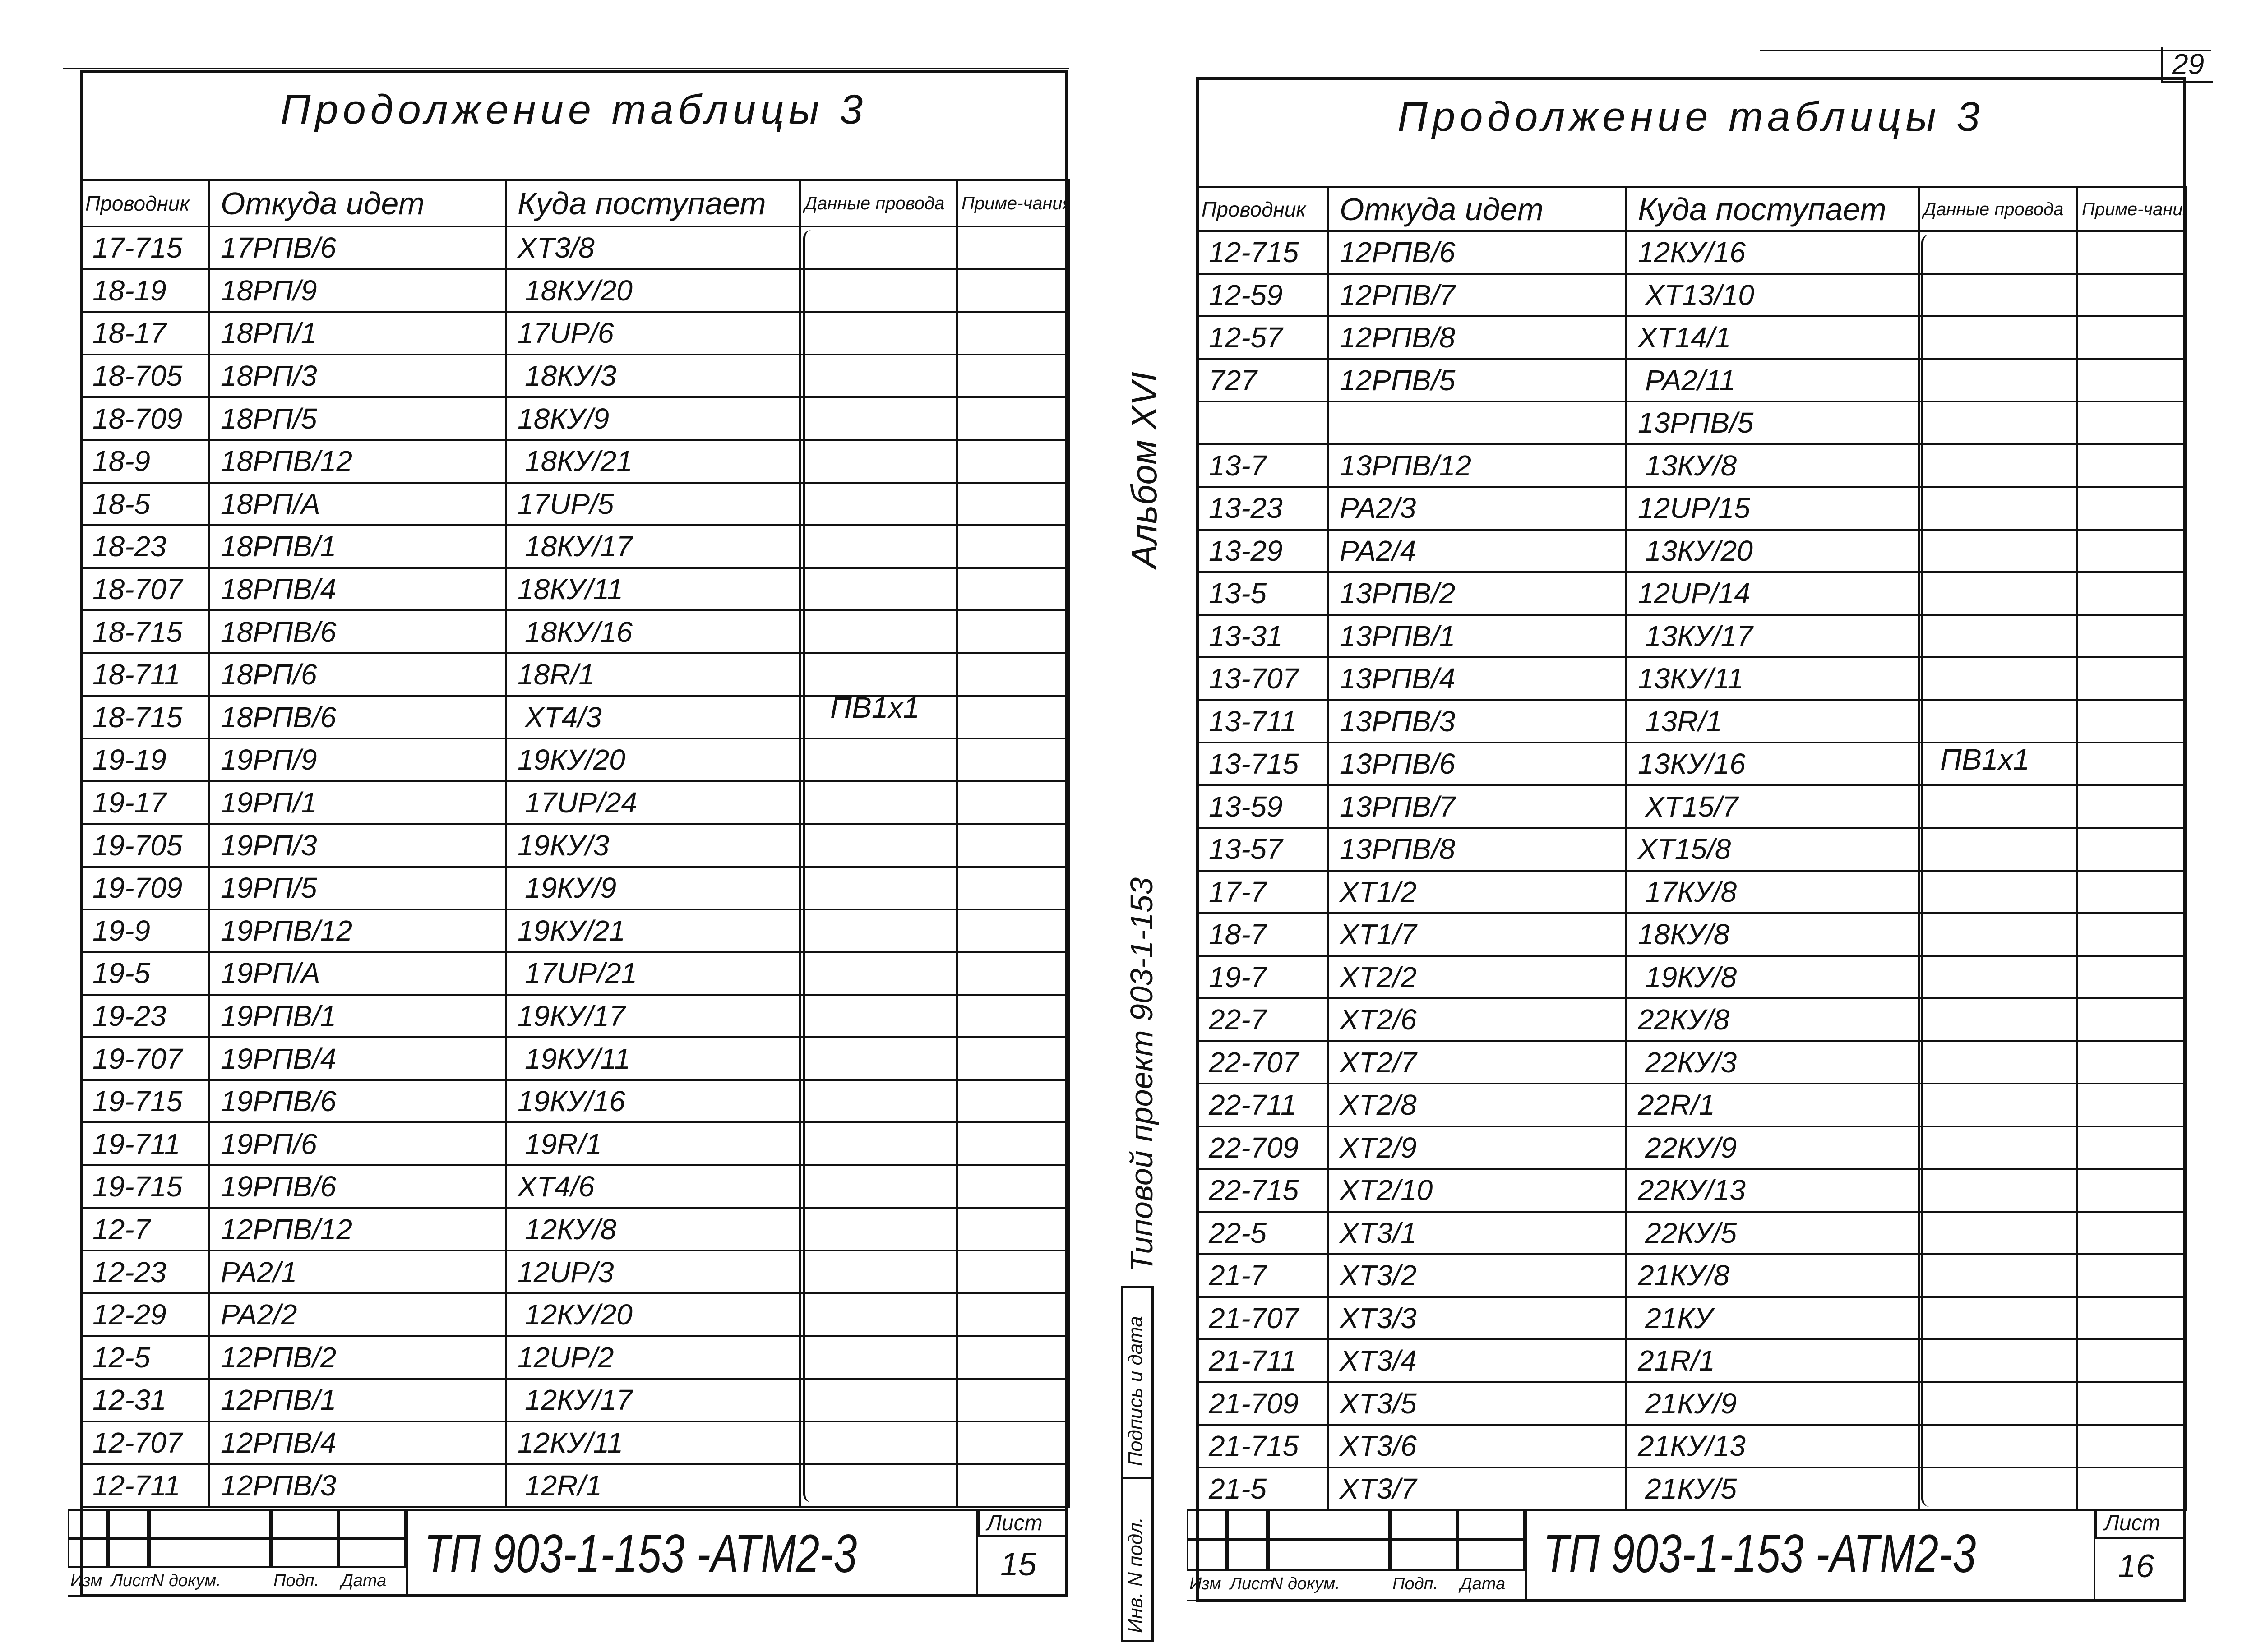 The width and height of the screenshot is (2256, 1652). I want to click on to-cell: 19КУ/21, so click(653, 930).